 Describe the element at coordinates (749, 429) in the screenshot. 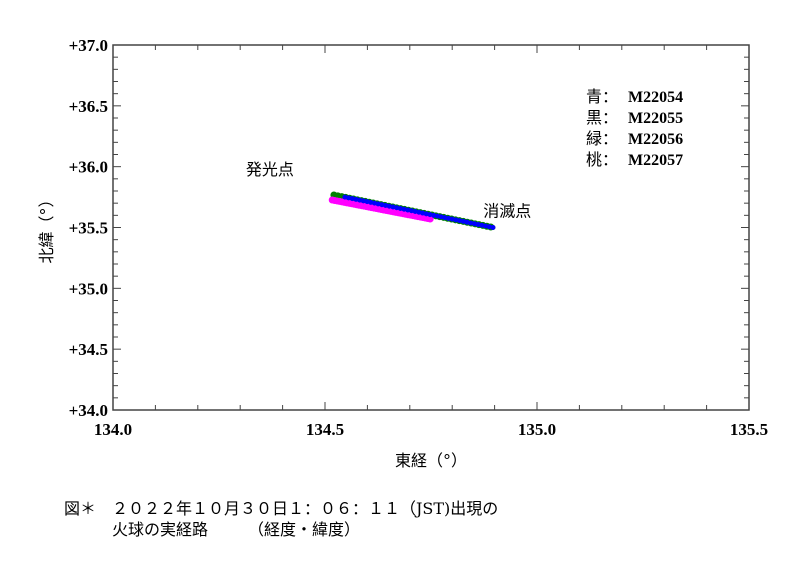

I see `x-tick-label: 135.5` at that location.